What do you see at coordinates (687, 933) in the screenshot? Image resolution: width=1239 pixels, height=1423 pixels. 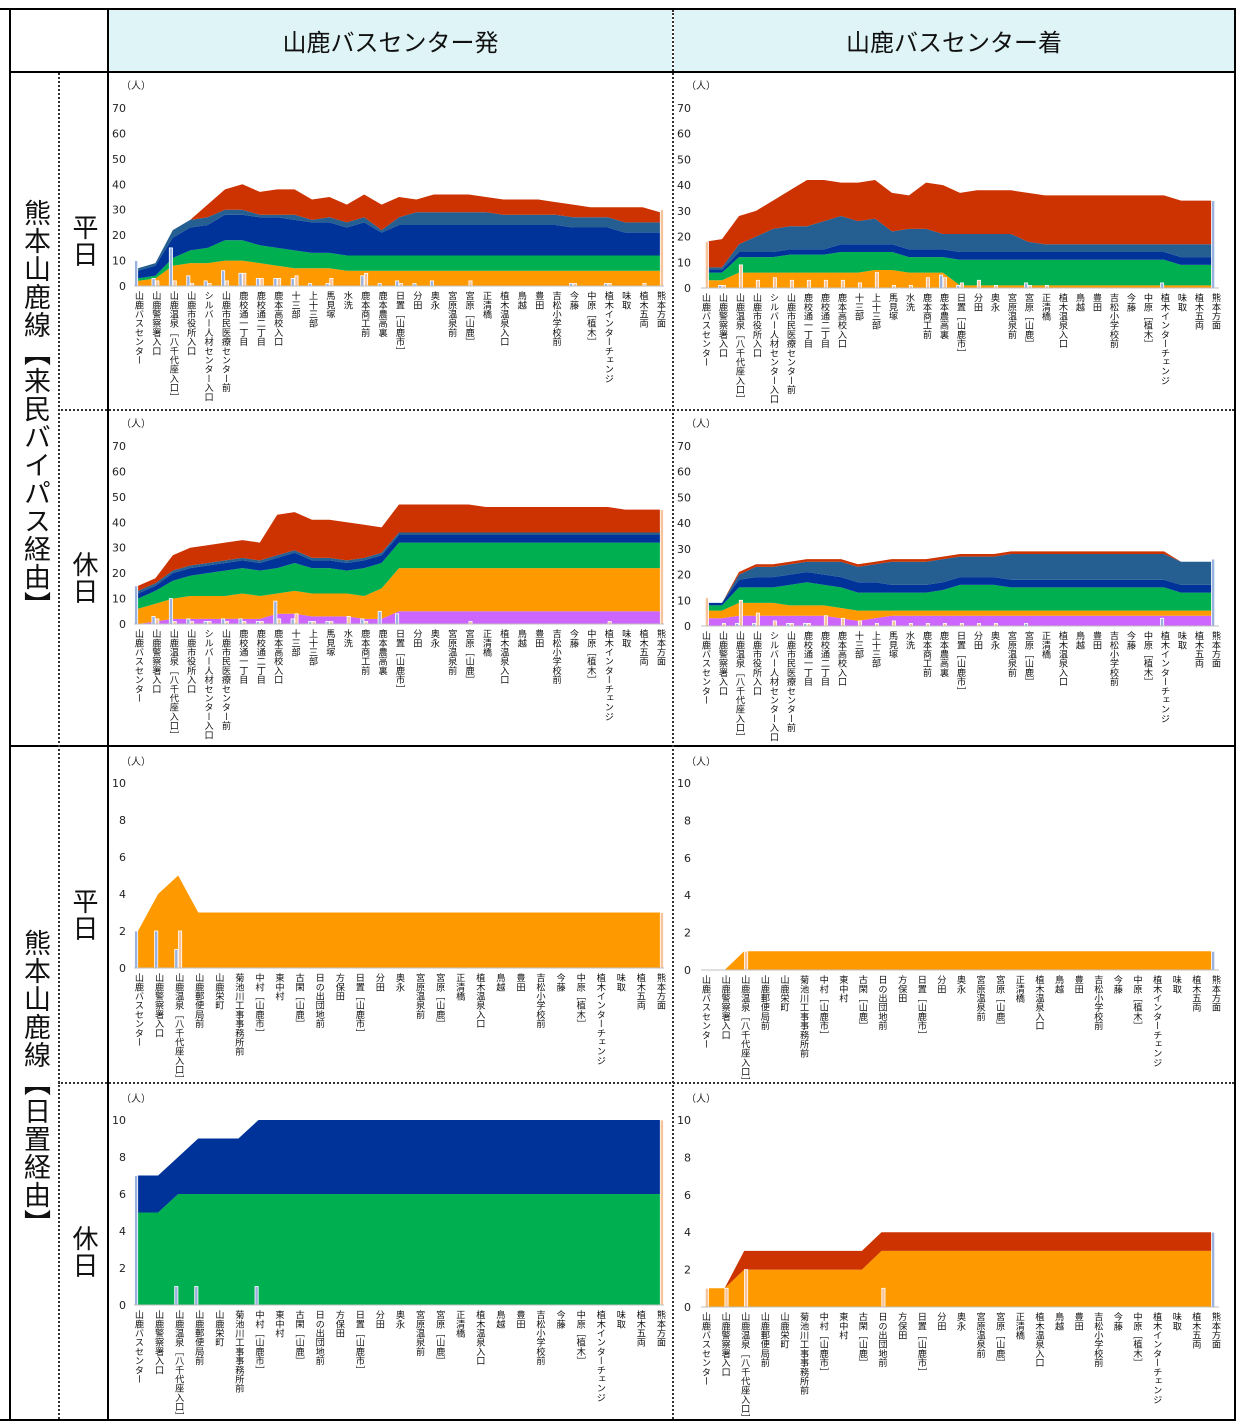 I see `y-tick-label: 2` at bounding box center [687, 933].